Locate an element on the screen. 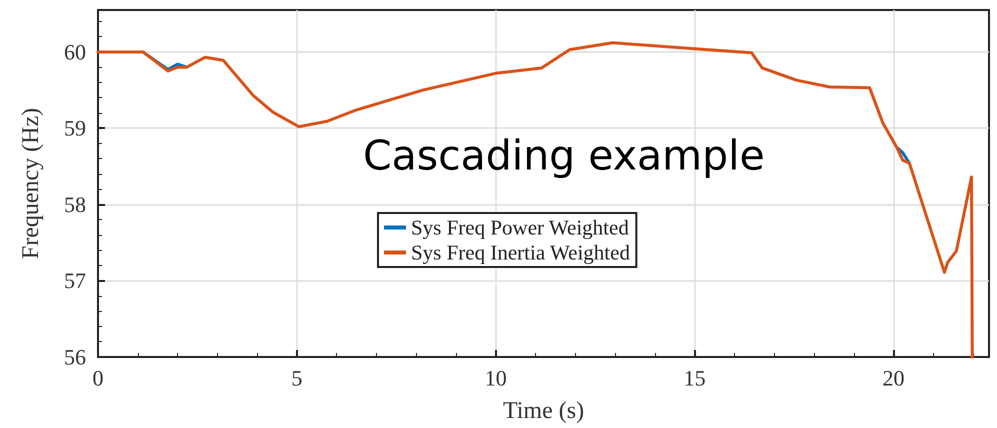  y-tick-label: 56 is located at coordinates (75, 357).